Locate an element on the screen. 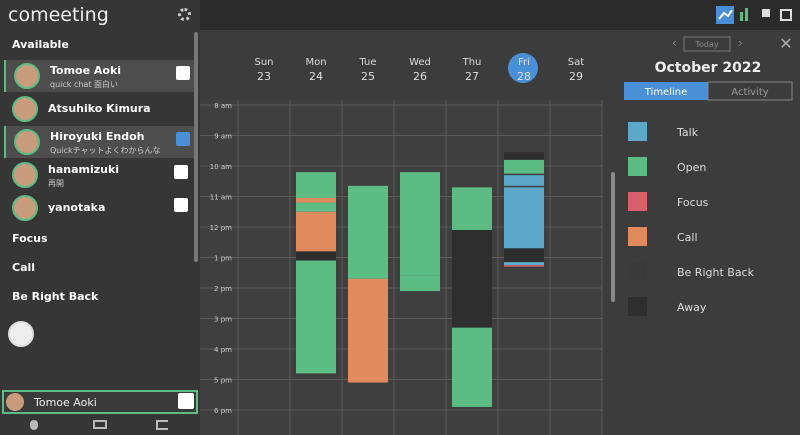  hour-label: 3 pm is located at coordinates (223, 320).